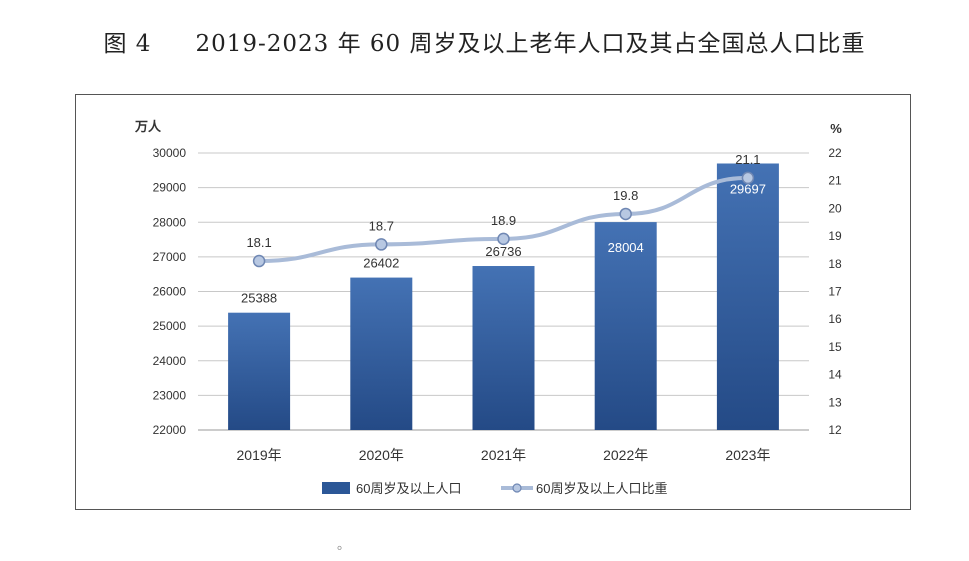 The width and height of the screenshot is (969, 561). I want to click on y-left-tick-label: 25000, so click(170, 326).